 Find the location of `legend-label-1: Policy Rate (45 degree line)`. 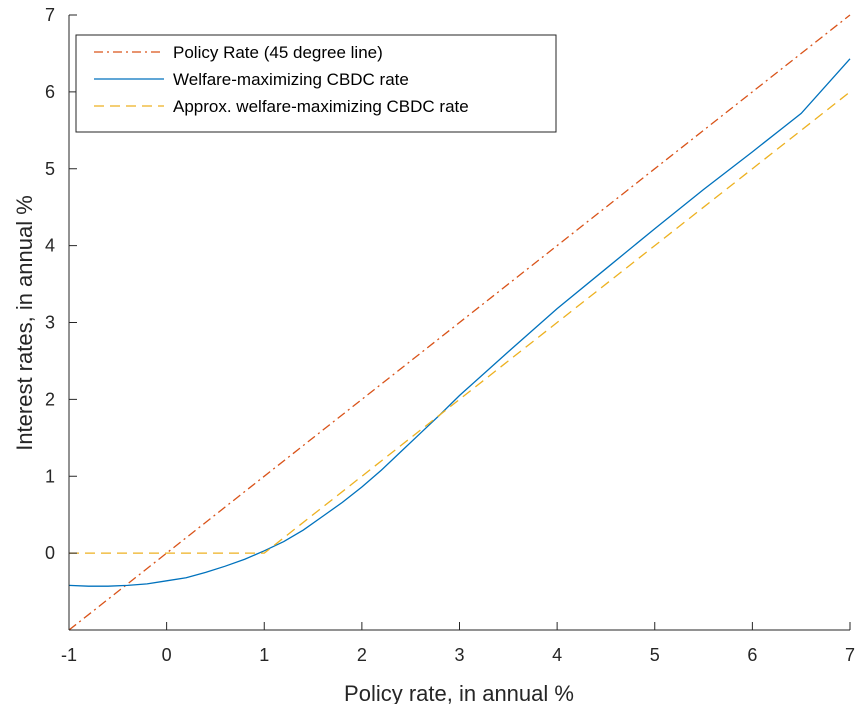

legend-label-1: Policy Rate (45 degree line) is located at coordinates (278, 52).